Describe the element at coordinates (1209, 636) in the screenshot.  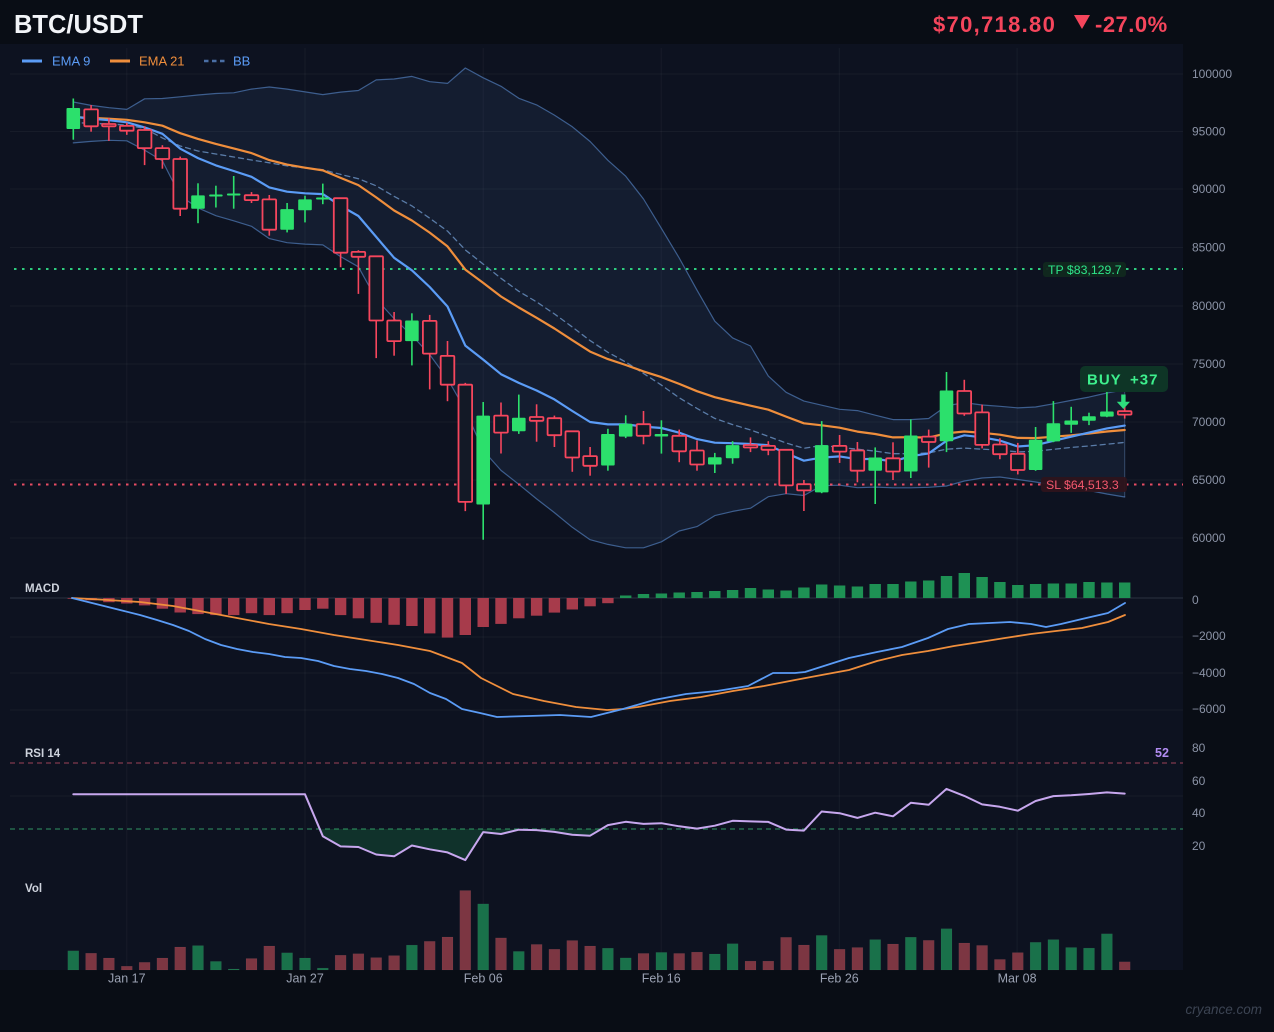
I see `svg-text: −2000` at that location.